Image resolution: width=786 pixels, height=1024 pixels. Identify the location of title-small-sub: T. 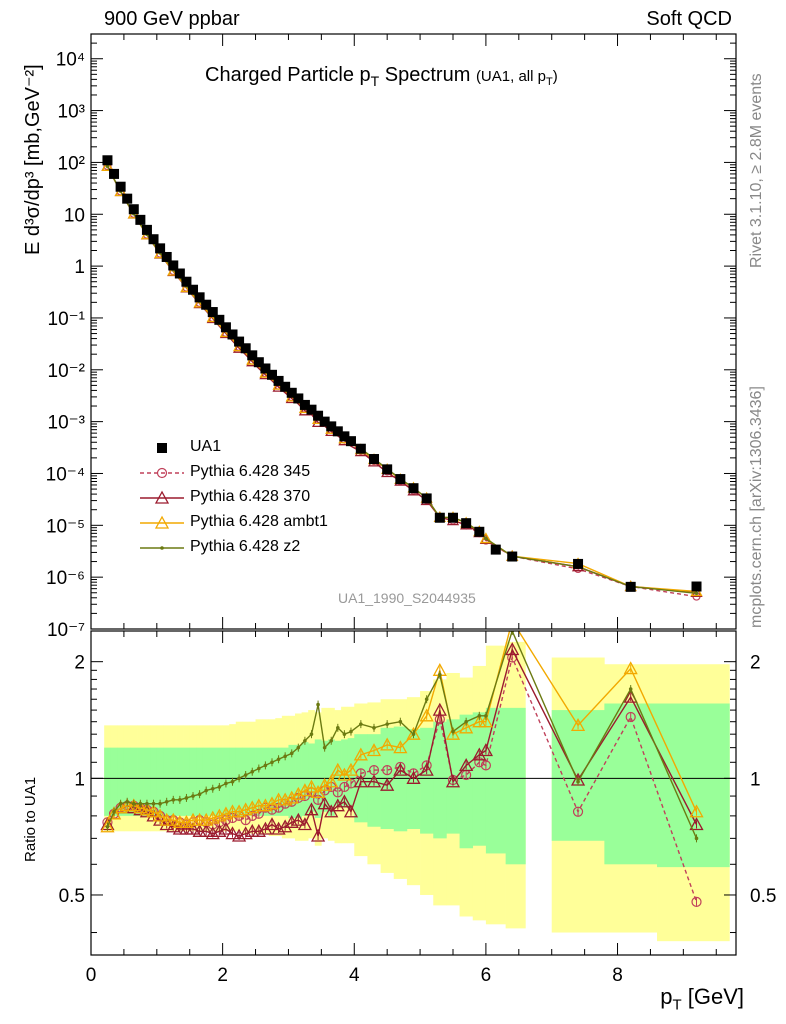
(549, 82).